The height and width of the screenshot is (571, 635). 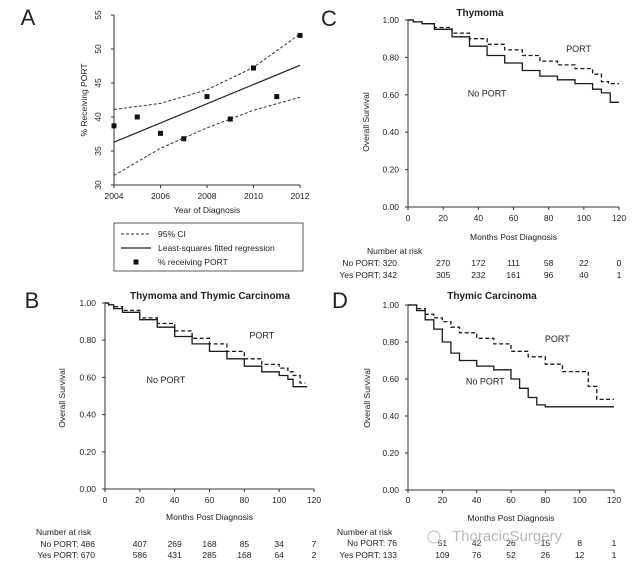 What do you see at coordinates (300, 196) in the screenshot?
I see `x-tick-label: 2012` at bounding box center [300, 196].